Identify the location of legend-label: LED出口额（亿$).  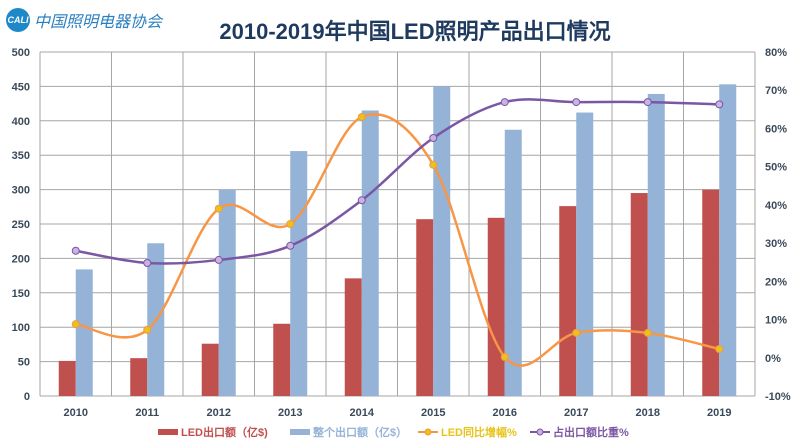
(224, 432).